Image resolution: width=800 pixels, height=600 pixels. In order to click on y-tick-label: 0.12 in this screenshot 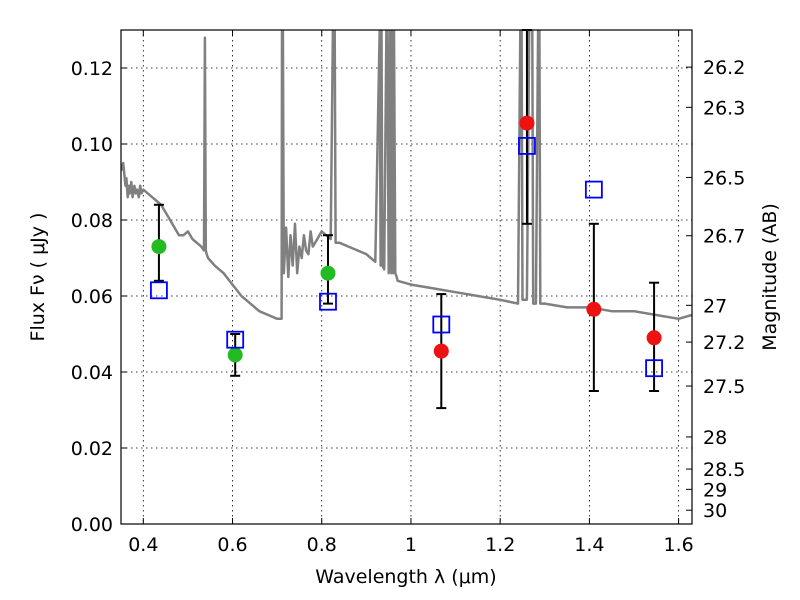, I will do `click(92, 69)`.